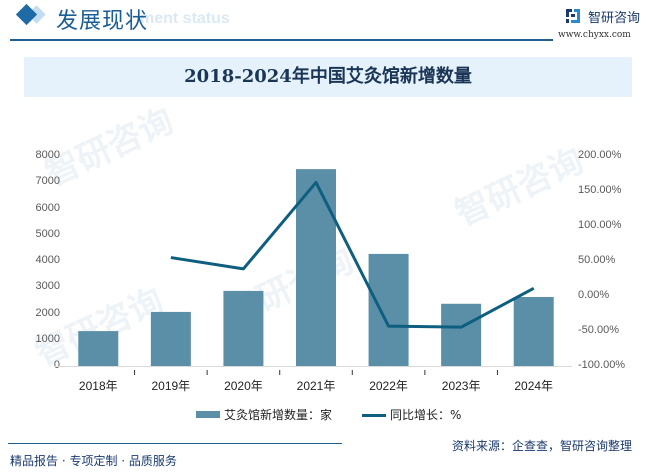 Image resolution: width=666 pixels, height=476 pixels. What do you see at coordinates (47, 338) in the screenshot?
I see `y-left-tick: 1000` at bounding box center [47, 338].